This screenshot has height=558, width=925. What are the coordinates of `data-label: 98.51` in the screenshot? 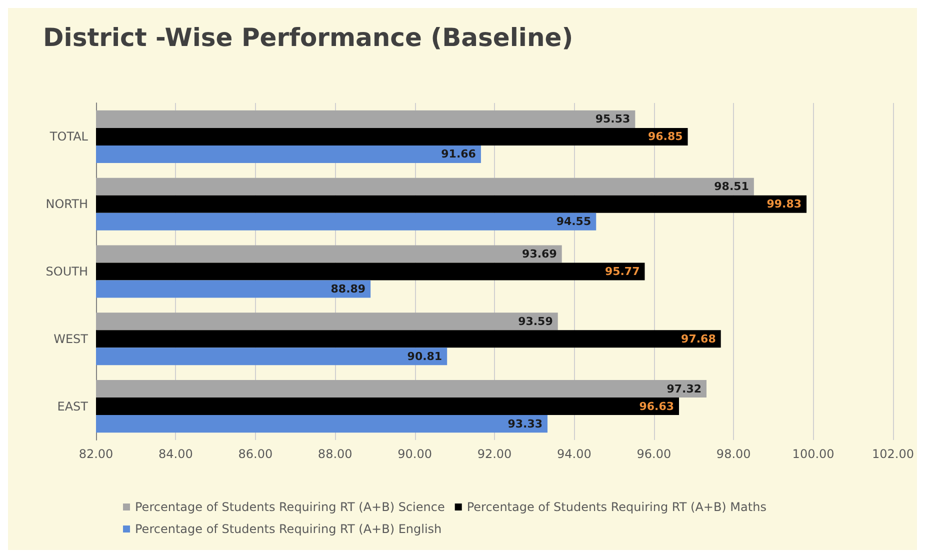 It's located at (731, 187).